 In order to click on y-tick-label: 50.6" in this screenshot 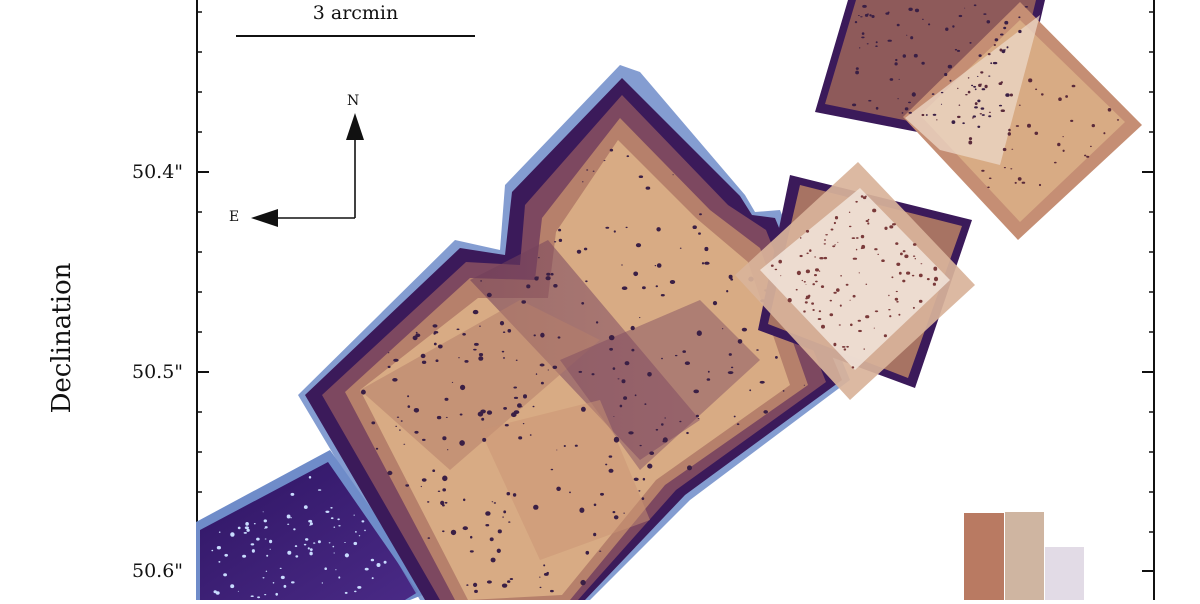, I will do `click(158, 571)`.